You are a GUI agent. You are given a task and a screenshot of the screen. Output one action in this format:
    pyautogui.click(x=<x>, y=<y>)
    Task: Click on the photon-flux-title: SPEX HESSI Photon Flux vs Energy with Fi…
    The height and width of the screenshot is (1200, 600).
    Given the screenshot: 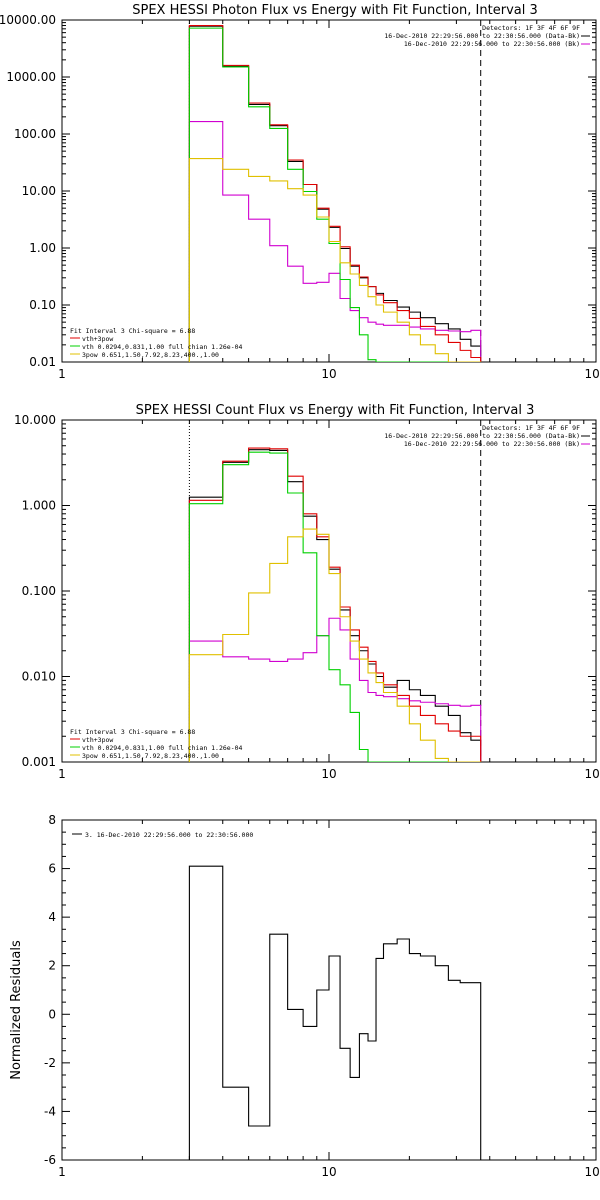 What is the action you would take?
    pyautogui.click(x=335, y=10)
    